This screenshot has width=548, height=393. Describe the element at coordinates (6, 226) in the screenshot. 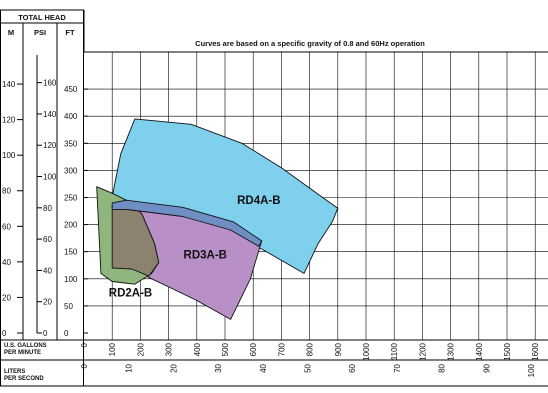

I see `m-tick-label: 60` at that location.